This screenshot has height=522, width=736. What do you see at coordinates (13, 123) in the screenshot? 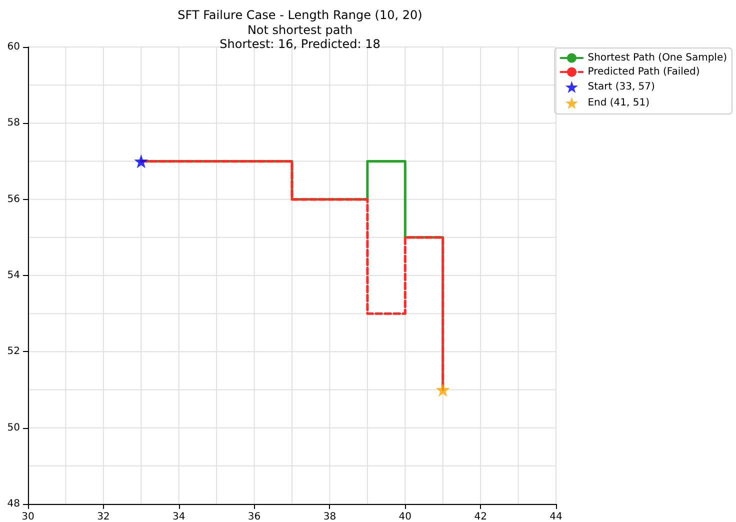
I see `y-tick-label: 58` at bounding box center [13, 123].